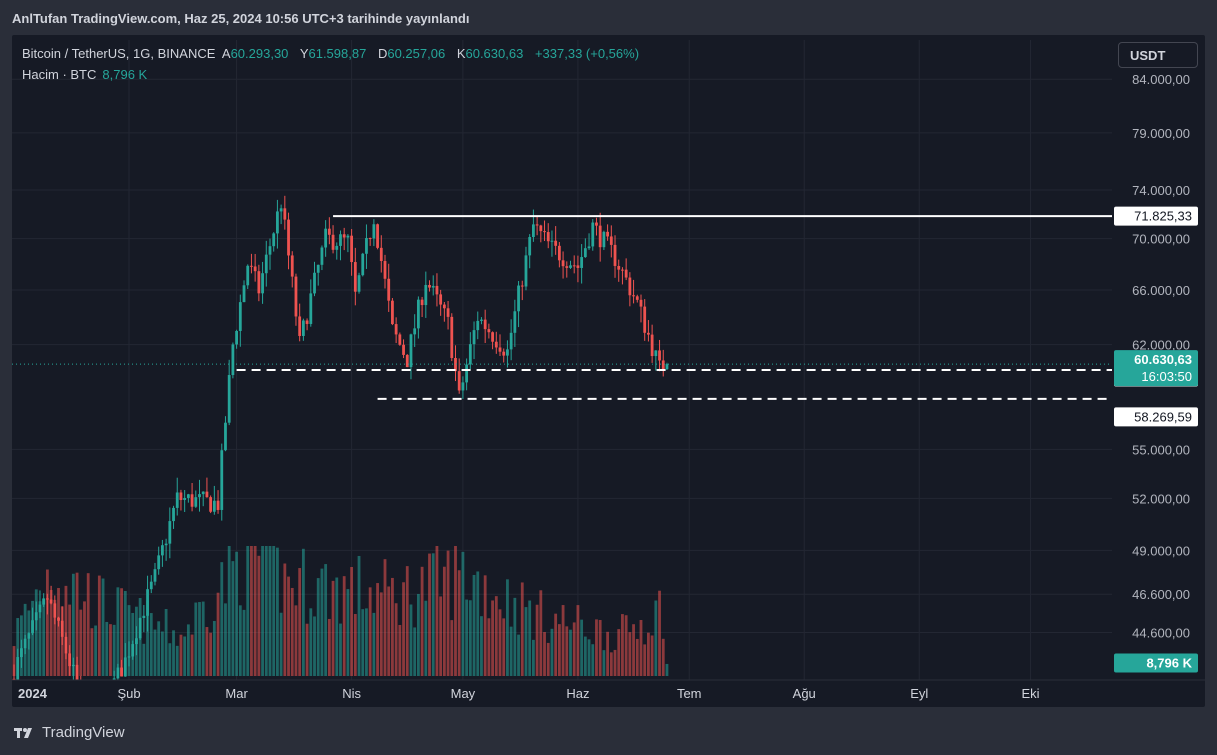  I want to click on volume-value: 8,796 K, so click(125, 74).